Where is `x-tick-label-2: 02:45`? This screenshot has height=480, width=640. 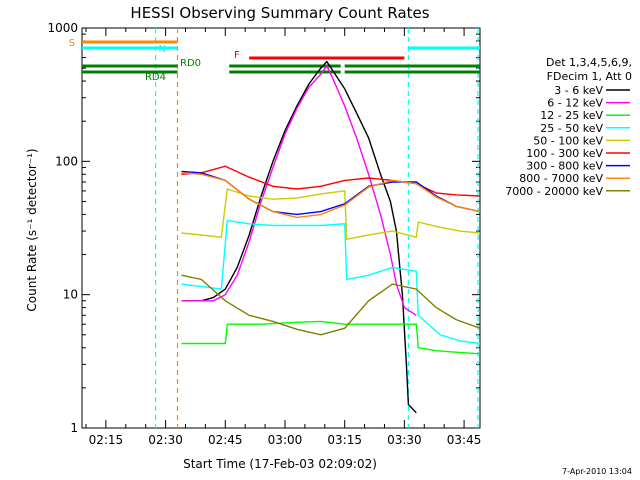
x-tick-label-2: 02:45 is located at coordinates (225, 440).